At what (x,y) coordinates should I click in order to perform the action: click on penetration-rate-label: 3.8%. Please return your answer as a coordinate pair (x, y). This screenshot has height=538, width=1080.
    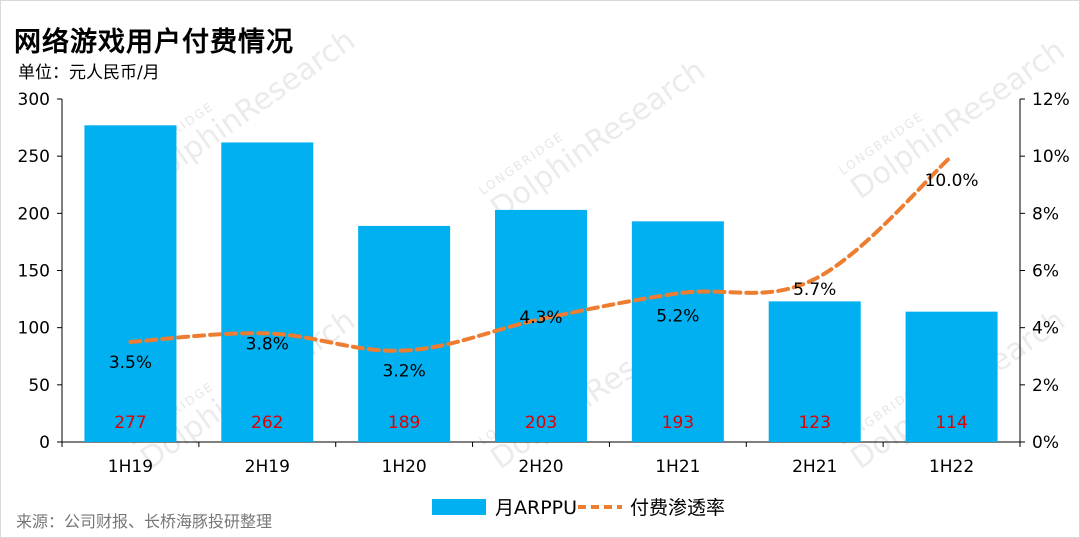
    Looking at the image, I should click on (267, 344).